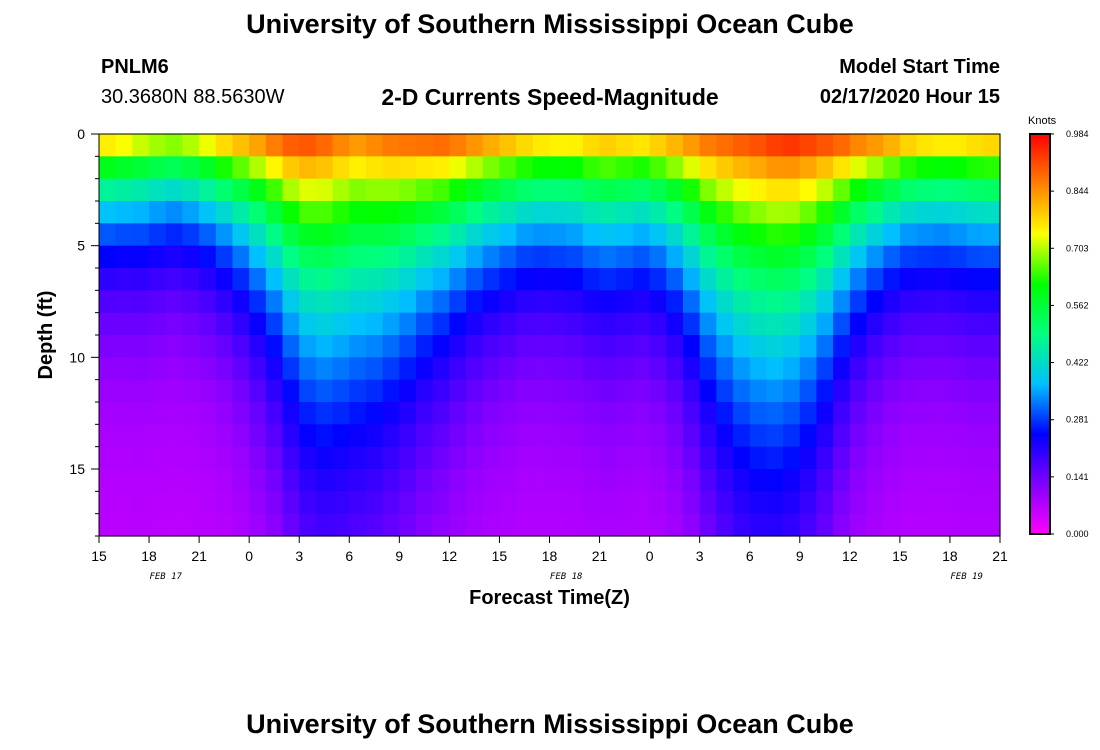  I want to click on x-day-label: FEB 18, so click(566, 577).